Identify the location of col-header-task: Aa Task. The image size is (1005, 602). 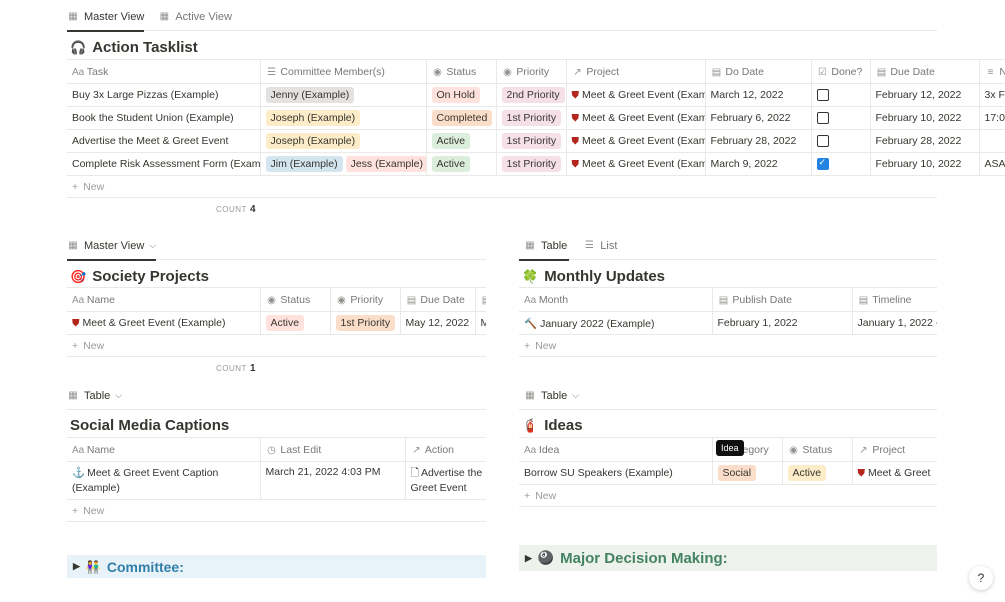
(164, 71).